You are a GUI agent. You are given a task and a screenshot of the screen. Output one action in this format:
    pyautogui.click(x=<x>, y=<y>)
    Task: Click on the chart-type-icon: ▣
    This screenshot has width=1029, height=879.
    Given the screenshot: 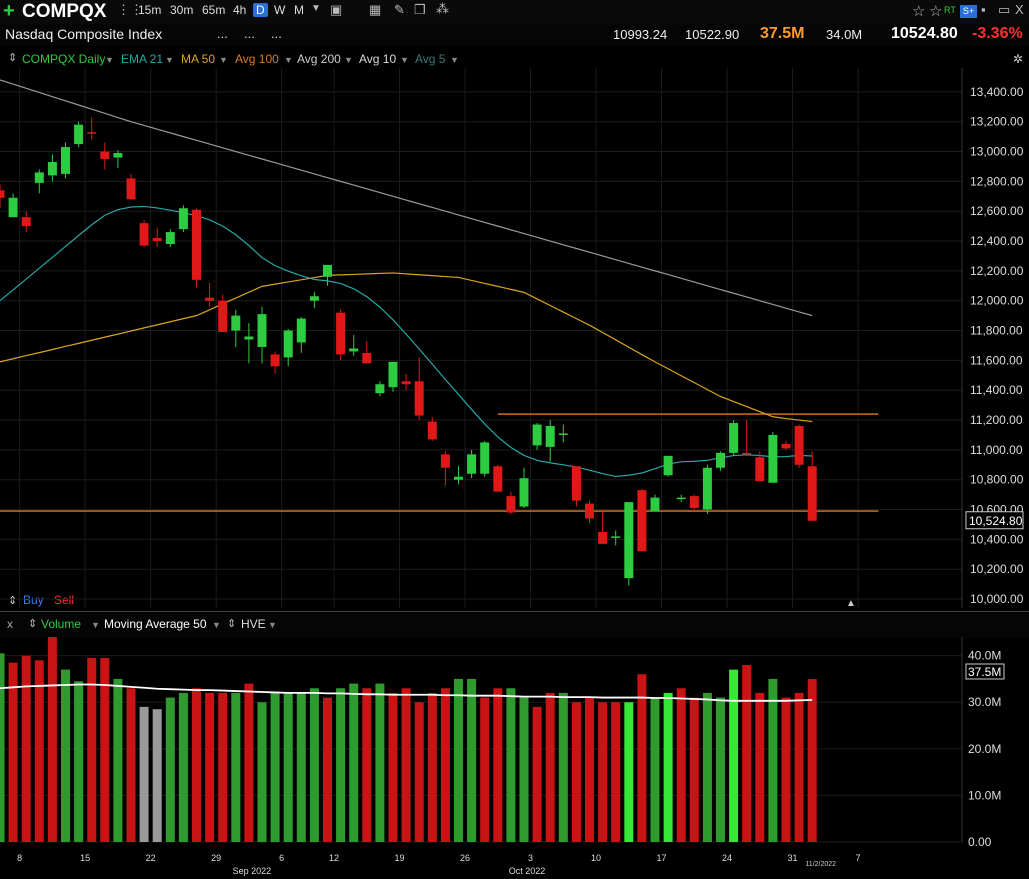 What is the action you would take?
    pyautogui.click(x=336, y=9)
    